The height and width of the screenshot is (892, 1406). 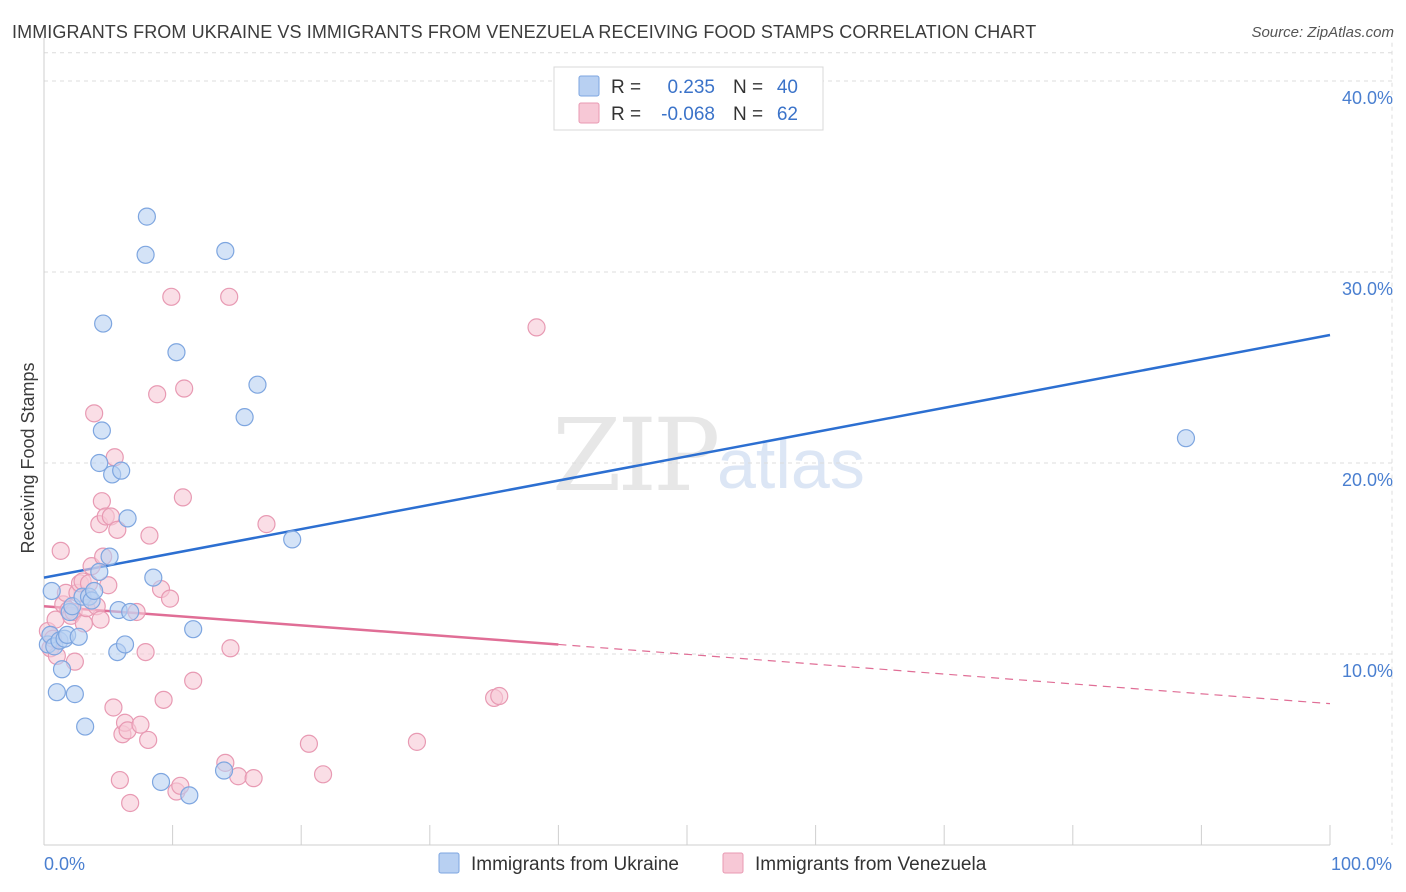 What do you see at coordinates (1361, 864) in the screenshot?
I see `x-tick-max: 100.0%` at bounding box center [1361, 864].